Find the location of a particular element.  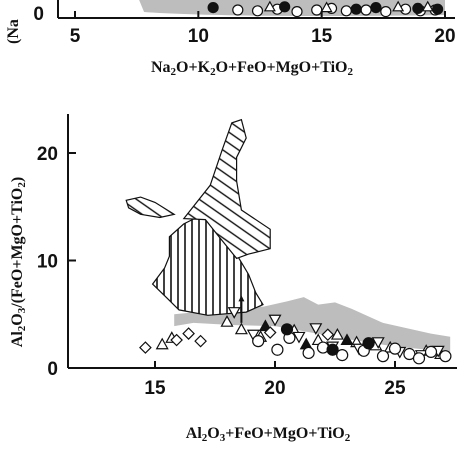

y-tick-label: 20 is located at coordinates (47, 154).